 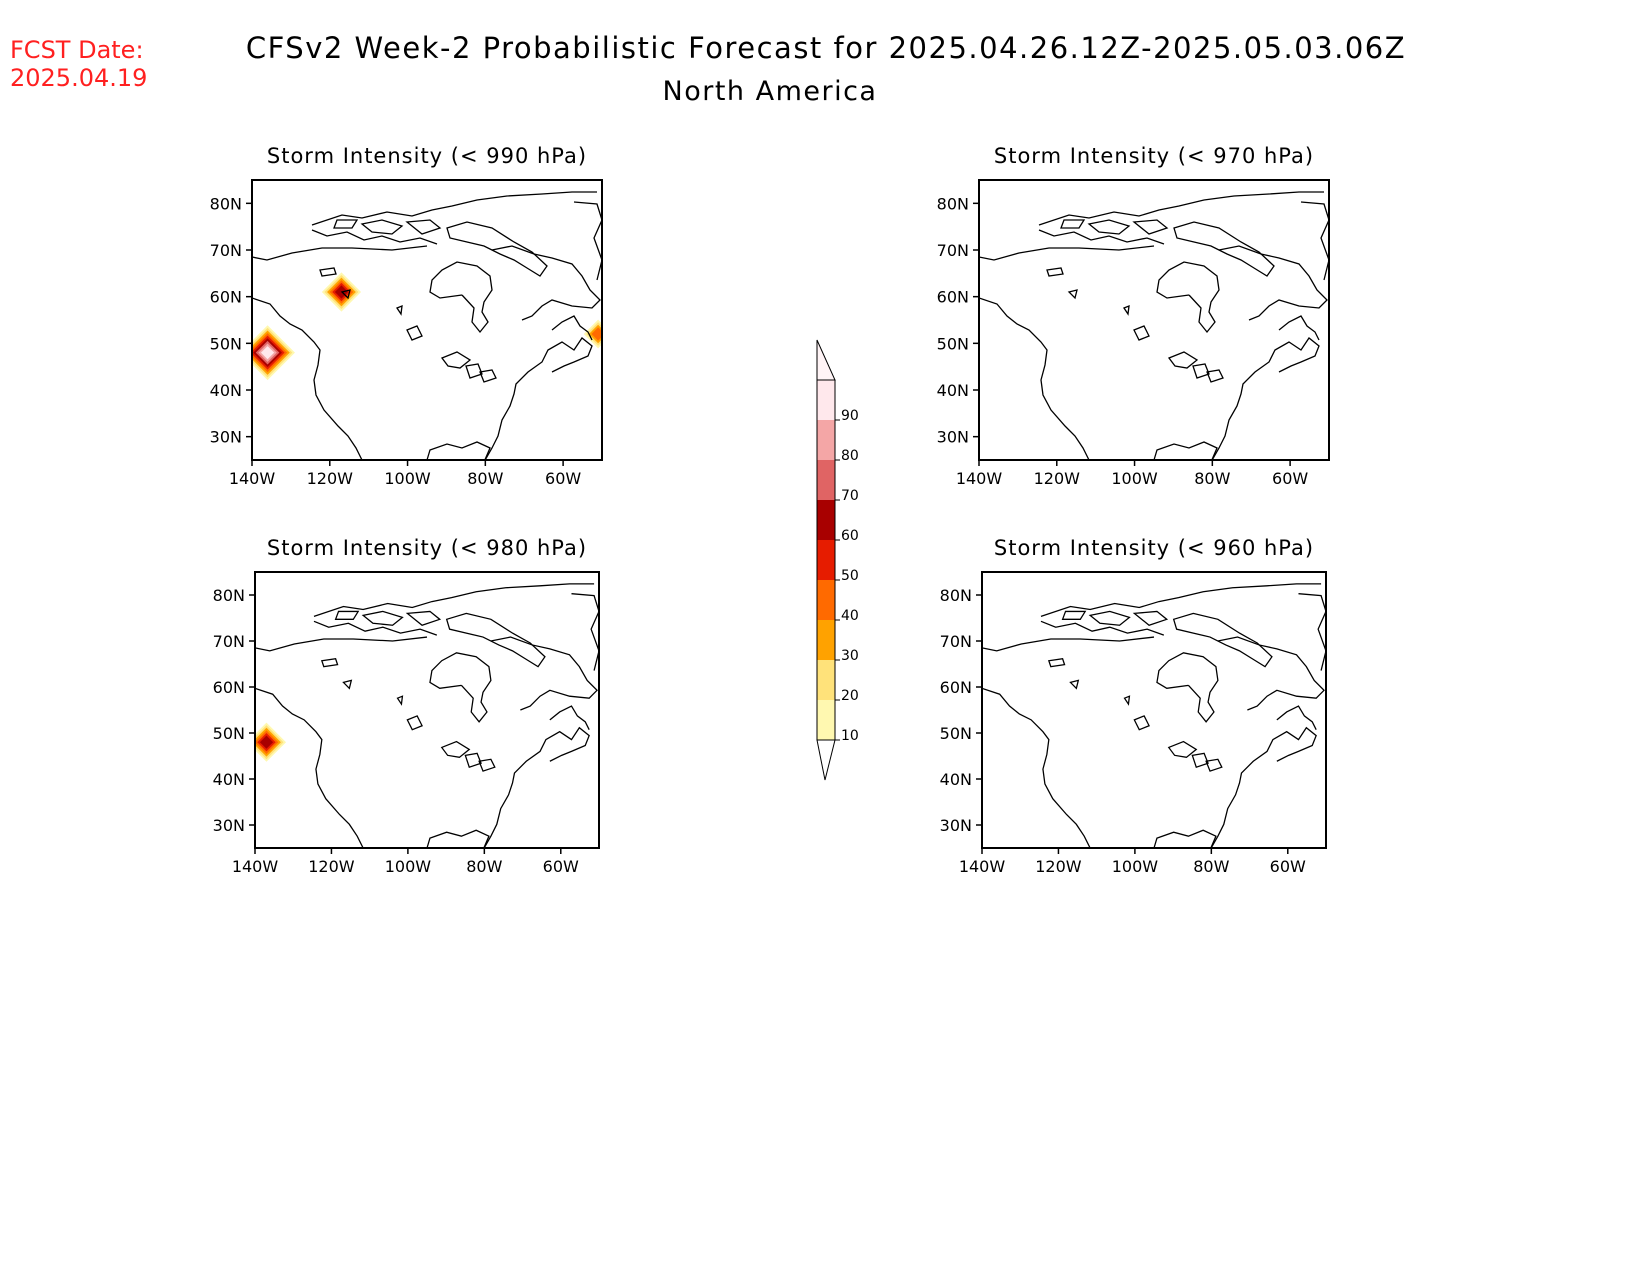 What do you see at coordinates (1154, 548) in the screenshot?
I see `panel-title: Storm Intensity (< 960 hPa)` at bounding box center [1154, 548].